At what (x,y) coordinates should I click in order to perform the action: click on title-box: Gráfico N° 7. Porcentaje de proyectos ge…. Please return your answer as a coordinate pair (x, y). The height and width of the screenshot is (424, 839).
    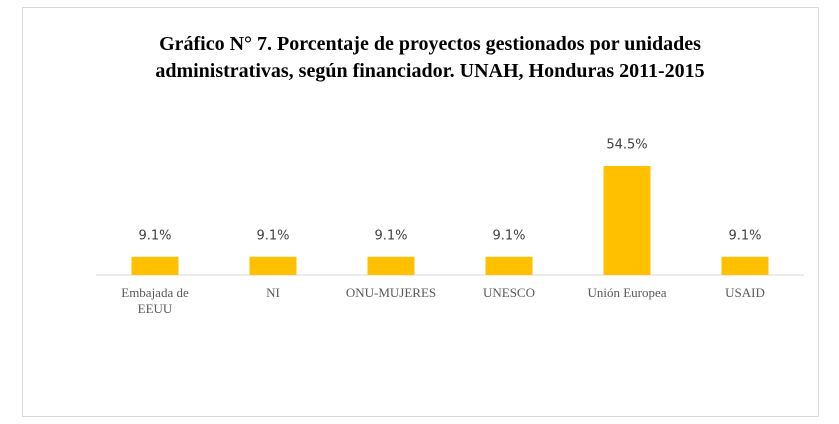
    Looking at the image, I should click on (430, 57).